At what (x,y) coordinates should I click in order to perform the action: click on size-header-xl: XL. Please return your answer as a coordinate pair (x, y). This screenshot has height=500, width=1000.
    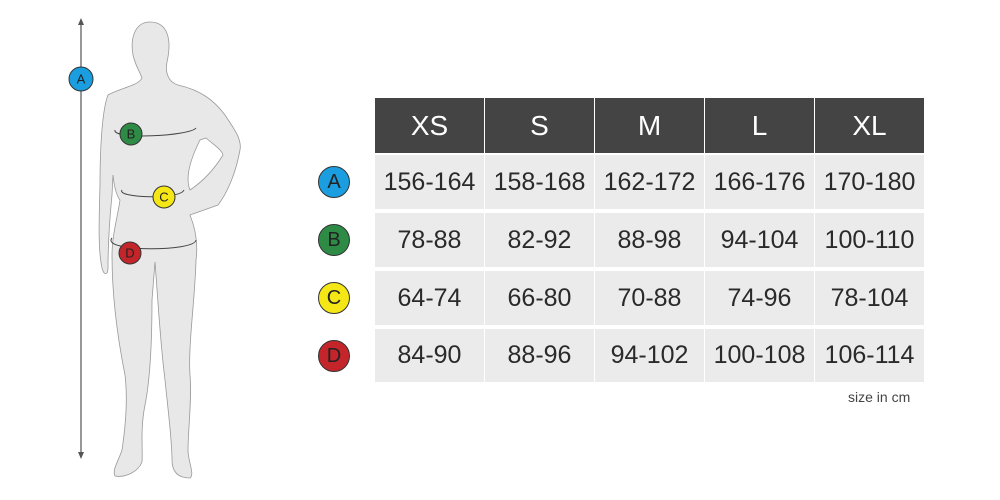
    Looking at the image, I should click on (869, 125).